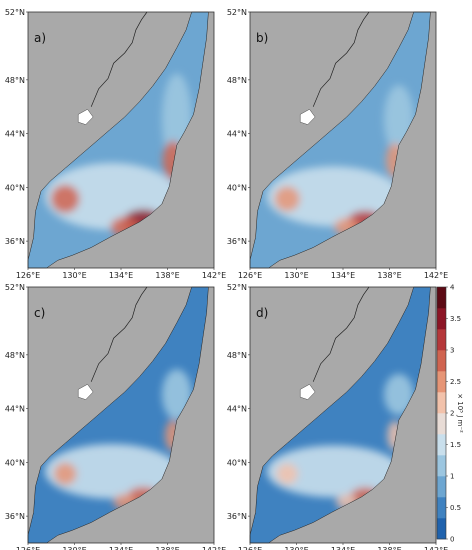 The width and height of the screenshot is (472, 550). What do you see at coordinates (460, 413) in the screenshot?
I see `colorbar-units-label: × 10⁵ J m⁻²` at bounding box center [460, 413].